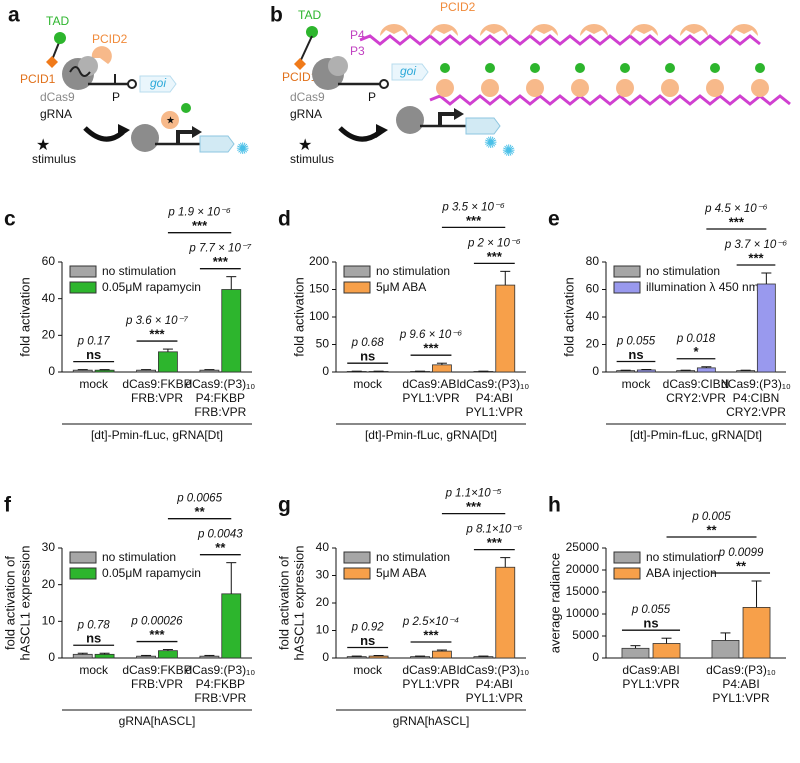 The width and height of the screenshot is (800, 763). What do you see at coordinates (585, 635) in the screenshot?
I see `y-tick-label: 5000` at bounding box center [585, 635].